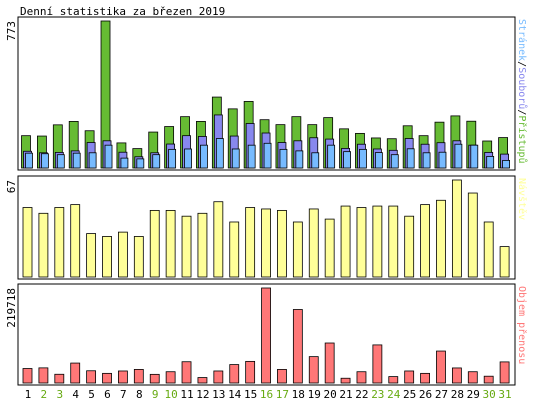  Describe the element at coordinates (123, 394) in the screenshot. I see `day-label-7: 7` at that location.